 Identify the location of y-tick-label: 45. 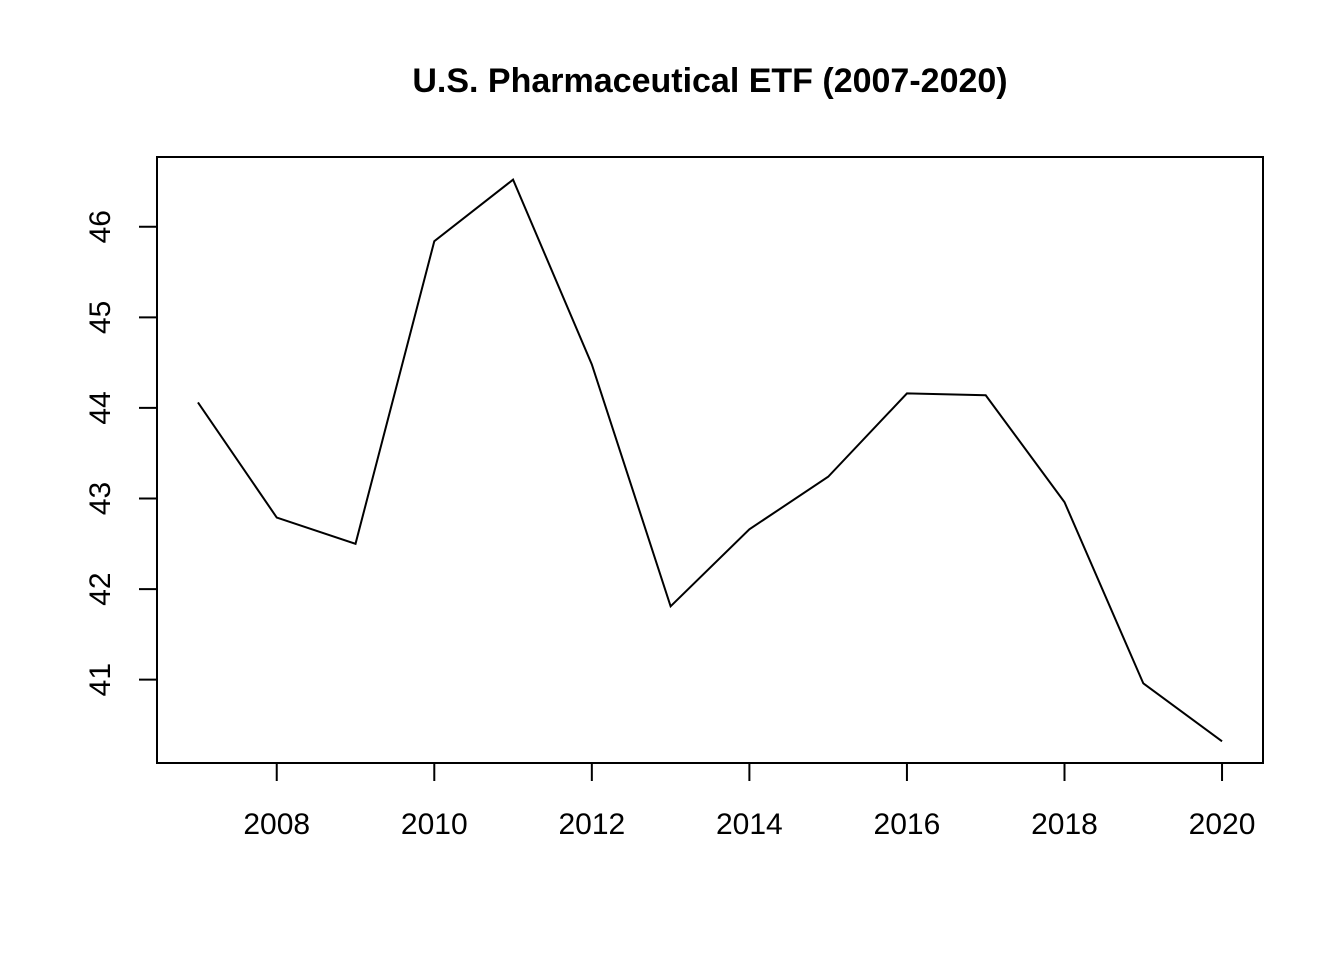
(100, 317).